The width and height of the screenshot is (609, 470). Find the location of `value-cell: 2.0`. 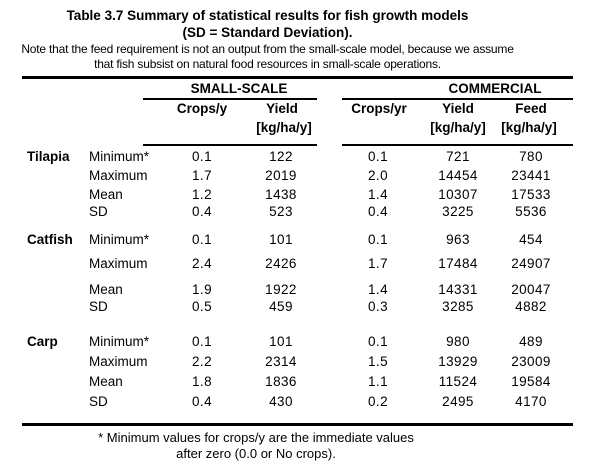

value-cell: 2.0 is located at coordinates (378, 175).